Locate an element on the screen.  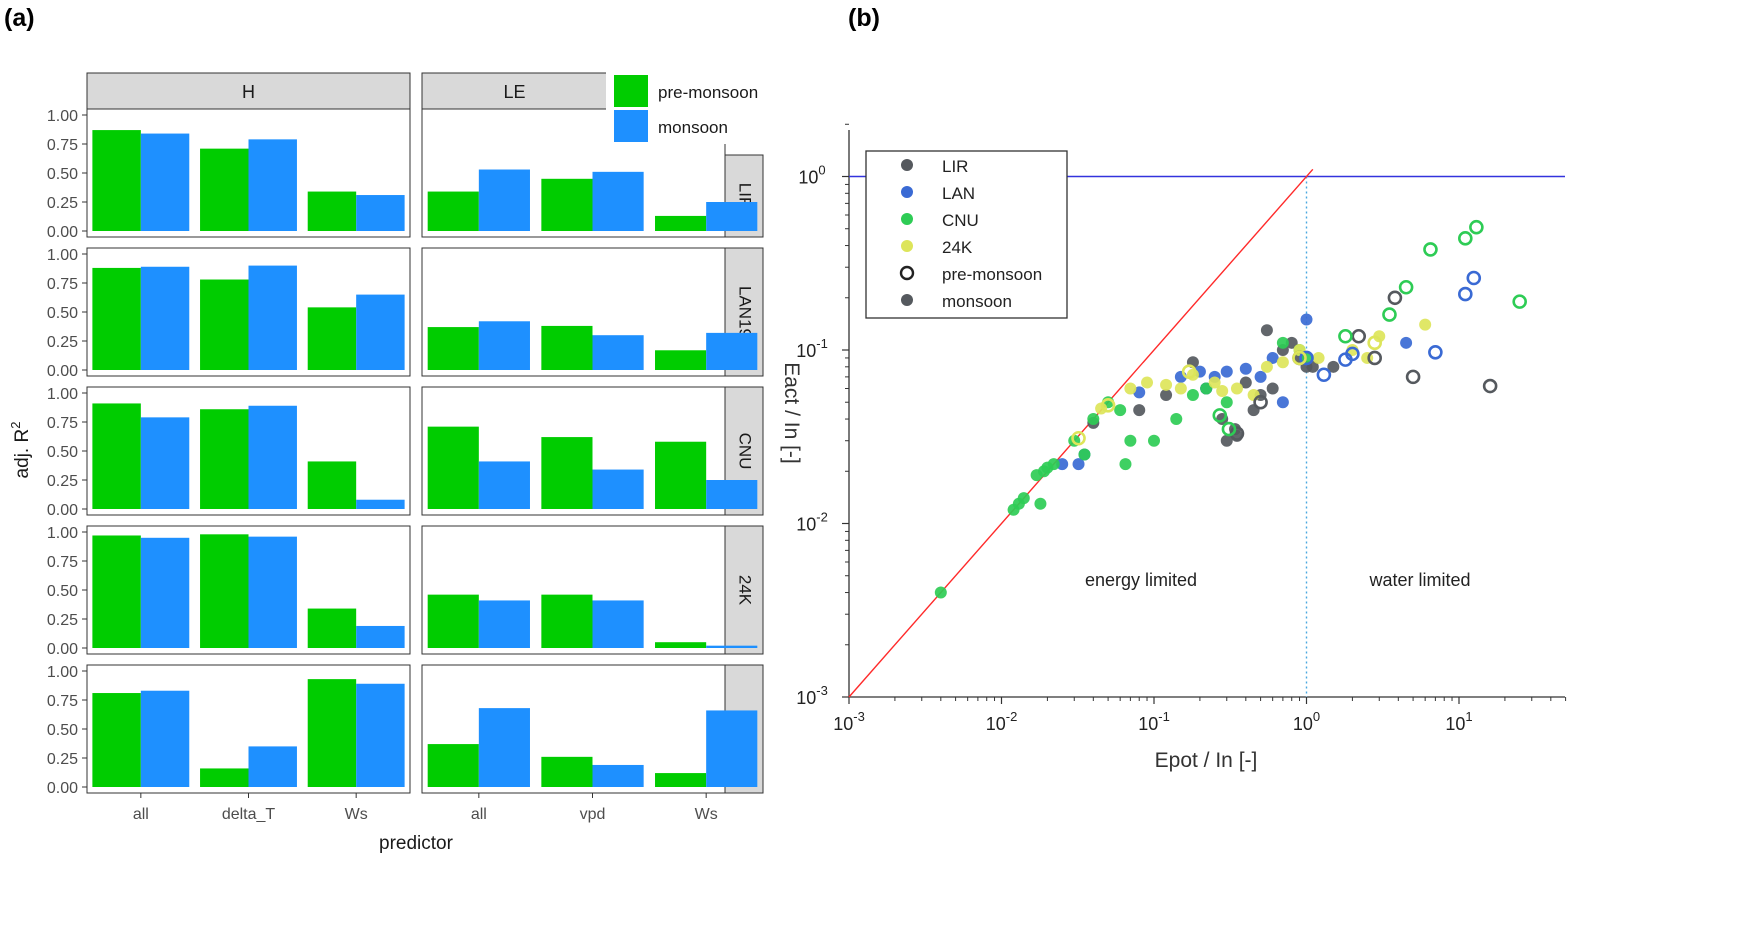
facet-strip-label: H is located at coordinates (248, 92).